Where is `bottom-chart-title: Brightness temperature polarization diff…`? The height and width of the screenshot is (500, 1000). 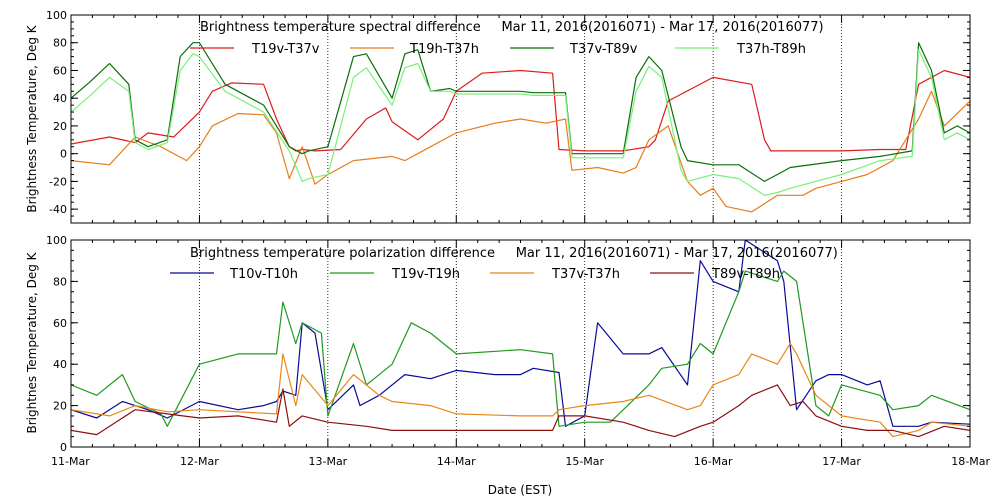
bottom-chart-title: Brightness temperature polarization diff… is located at coordinates (514, 253).